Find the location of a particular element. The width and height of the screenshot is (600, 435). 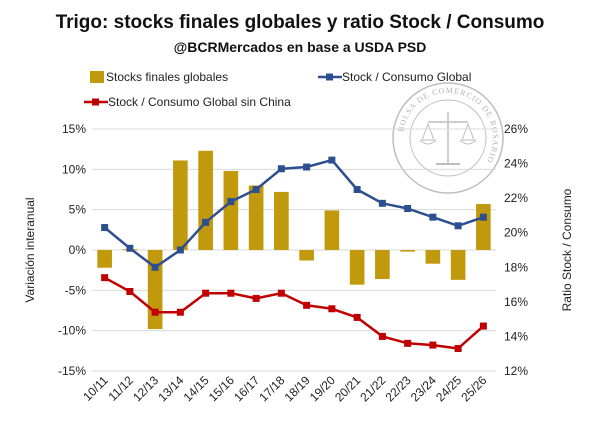

chart-subtitle: @BCRMercados en base a USDA PSD is located at coordinates (300, 47).